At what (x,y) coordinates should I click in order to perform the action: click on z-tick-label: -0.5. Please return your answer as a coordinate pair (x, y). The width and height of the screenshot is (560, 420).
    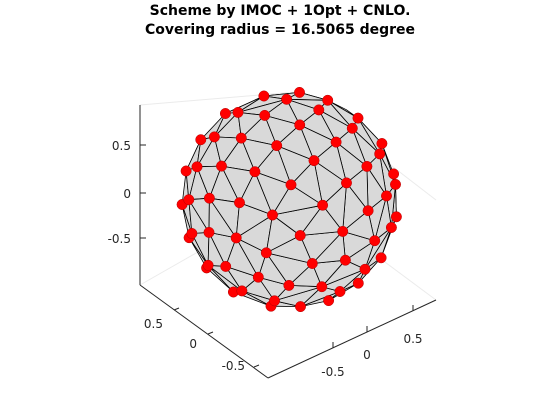
    Looking at the image, I should click on (119, 239).